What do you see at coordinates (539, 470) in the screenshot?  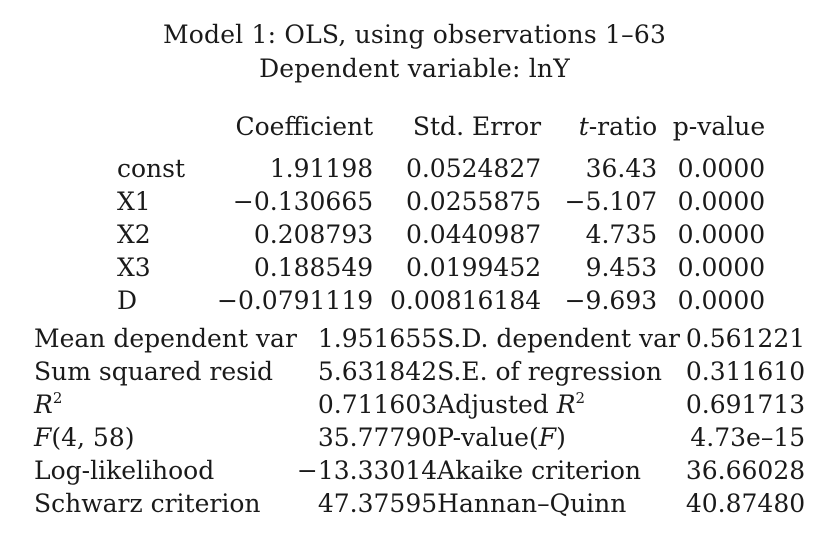 I see `akaike-criterion-label: Akaike criterion` at bounding box center [539, 470].